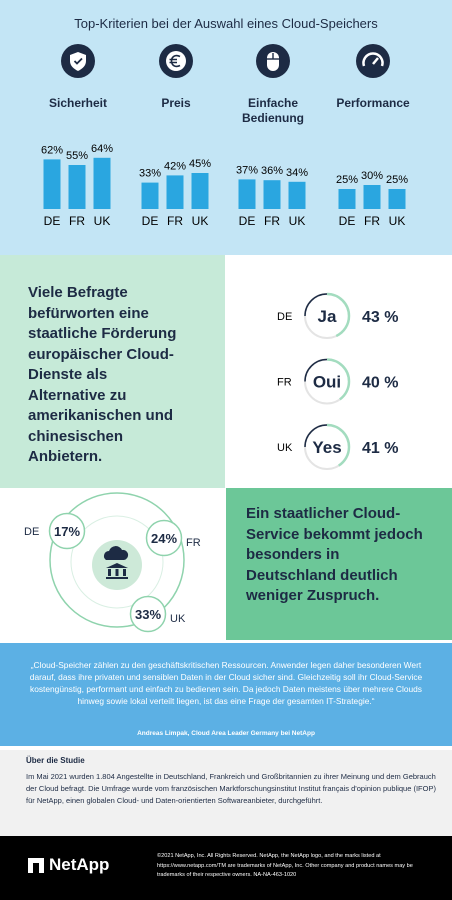  I want to click on bar-chart: 33% DE 42% FR 45% UK, so click(175, 193).